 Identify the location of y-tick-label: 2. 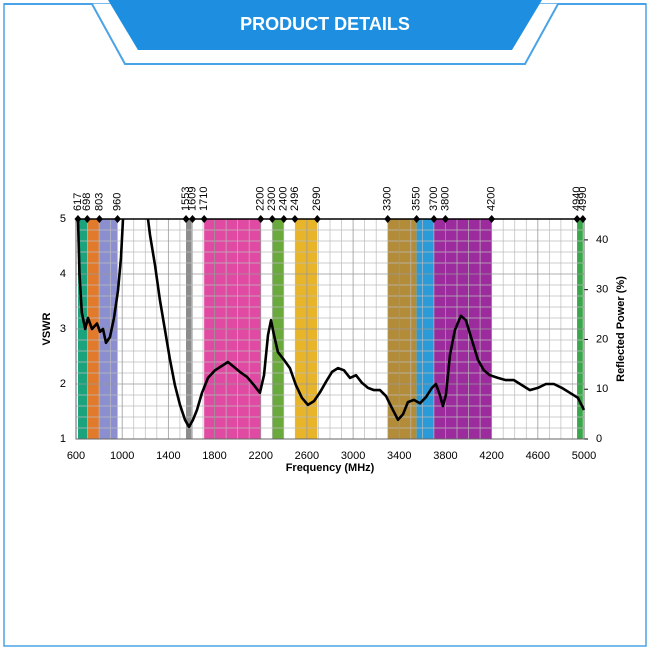
(63, 384).